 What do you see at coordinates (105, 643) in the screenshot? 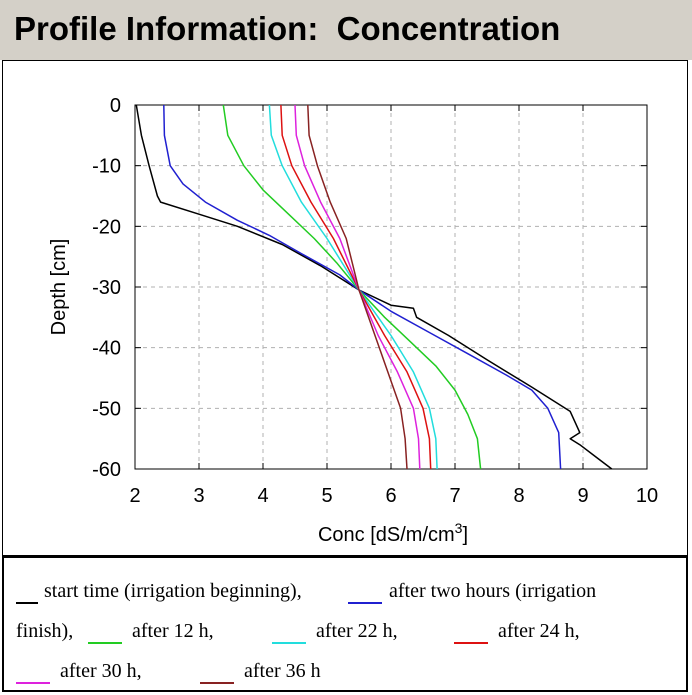
I see `legend-swatch-12h` at bounding box center [105, 643].